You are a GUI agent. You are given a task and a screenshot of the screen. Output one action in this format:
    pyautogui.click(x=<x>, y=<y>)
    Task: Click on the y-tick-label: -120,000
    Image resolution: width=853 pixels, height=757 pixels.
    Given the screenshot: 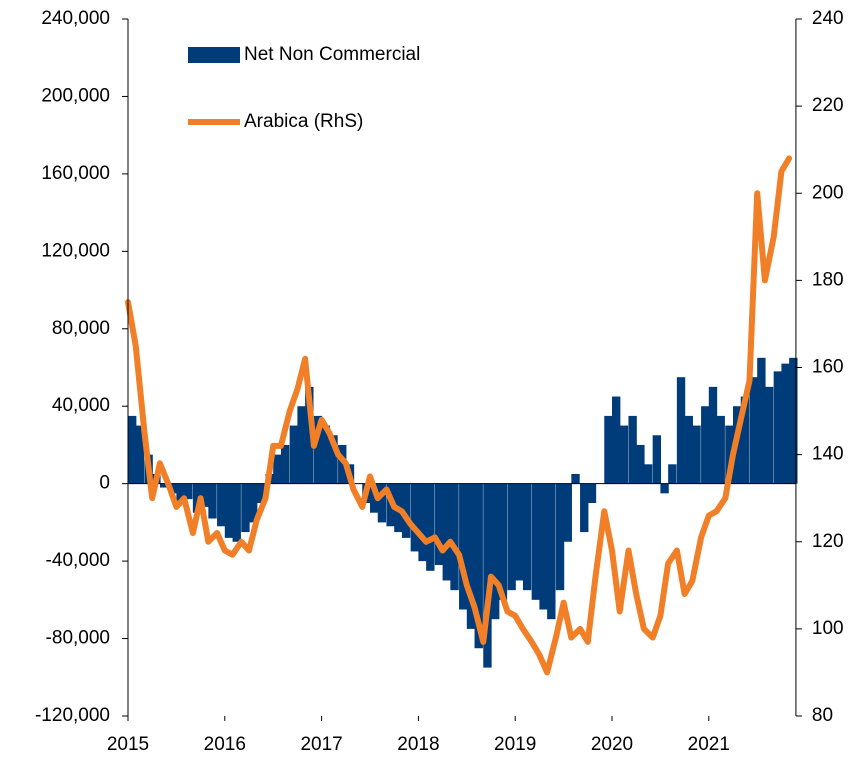 What is the action you would take?
    pyautogui.click(x=72, y=715)
    